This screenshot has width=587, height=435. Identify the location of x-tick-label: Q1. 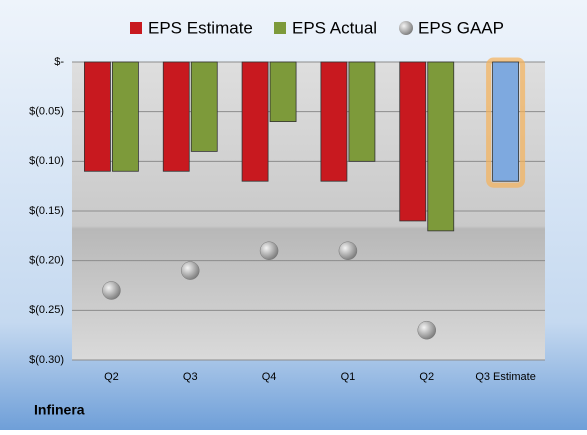
(348, 377).